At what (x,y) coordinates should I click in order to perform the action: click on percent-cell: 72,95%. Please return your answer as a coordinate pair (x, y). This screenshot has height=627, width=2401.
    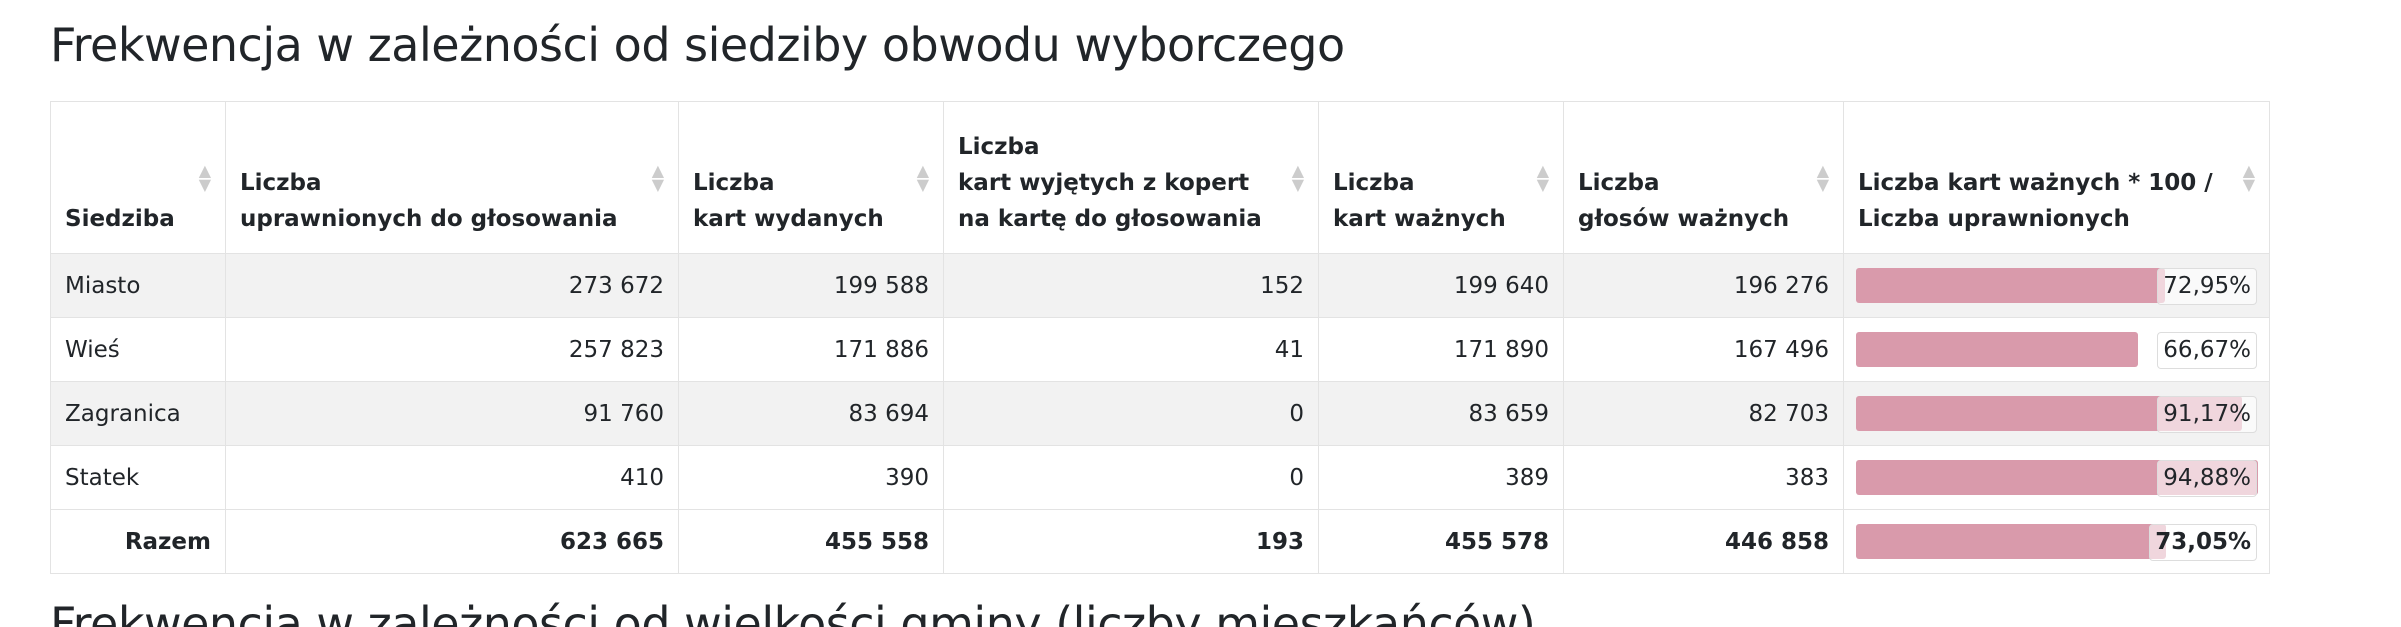
    Looking at the image, I should click on (2056, 285).